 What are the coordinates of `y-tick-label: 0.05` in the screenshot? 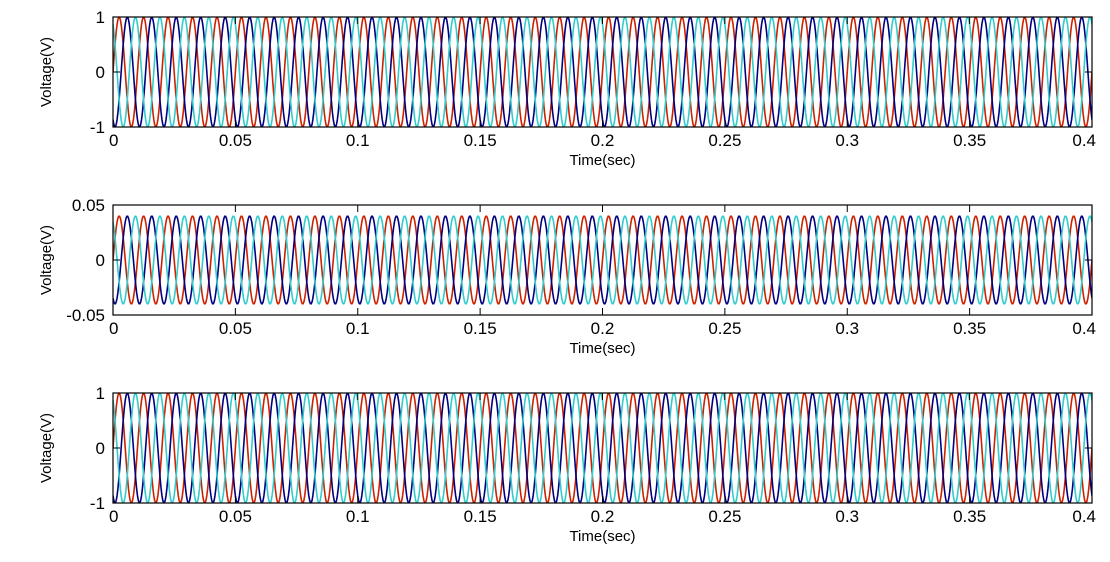 It's located at (88, 205).